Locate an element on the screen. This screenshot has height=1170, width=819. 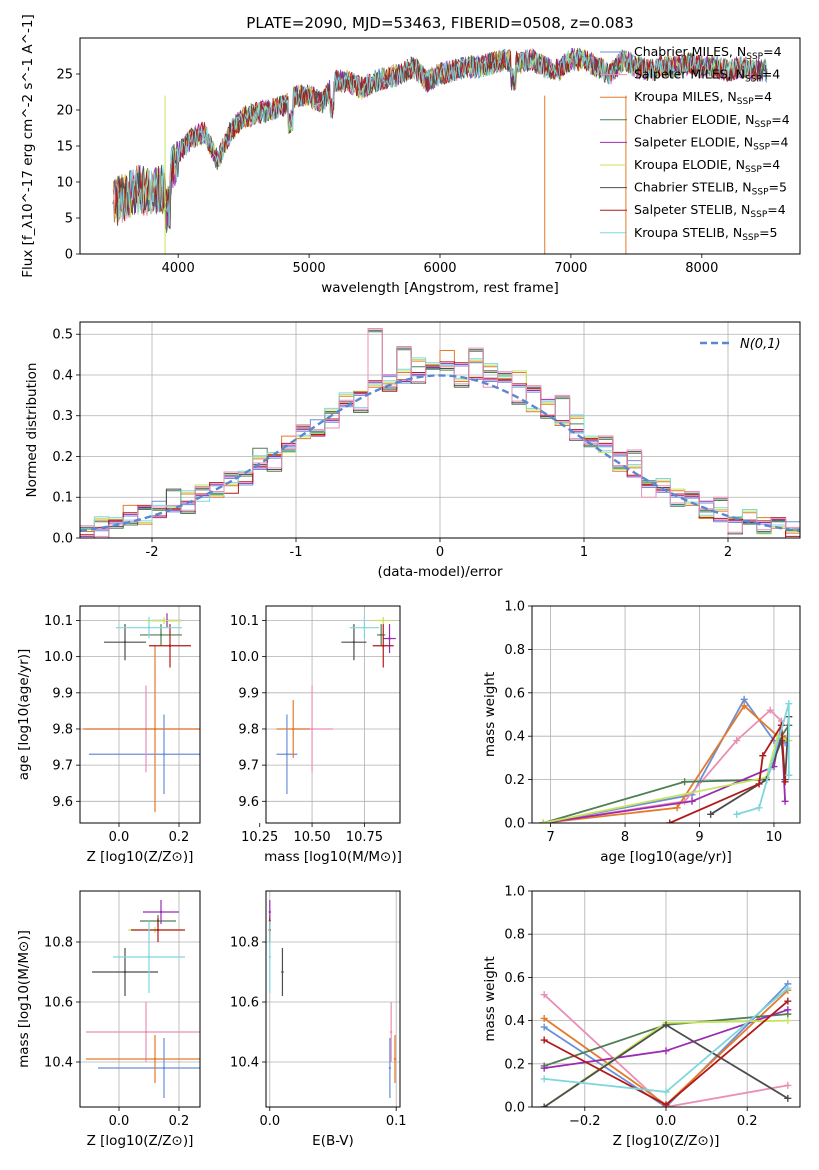
x-tick-label: 10 is located at coordinates (774, 837).